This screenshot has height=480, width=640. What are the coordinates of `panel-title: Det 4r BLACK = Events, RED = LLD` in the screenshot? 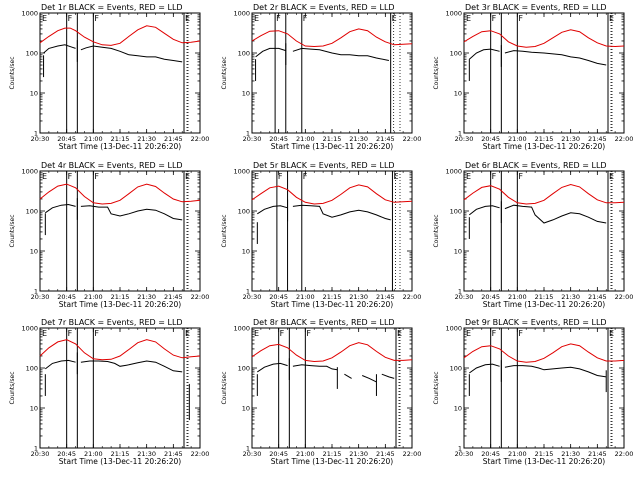 It's located at (112, 165).